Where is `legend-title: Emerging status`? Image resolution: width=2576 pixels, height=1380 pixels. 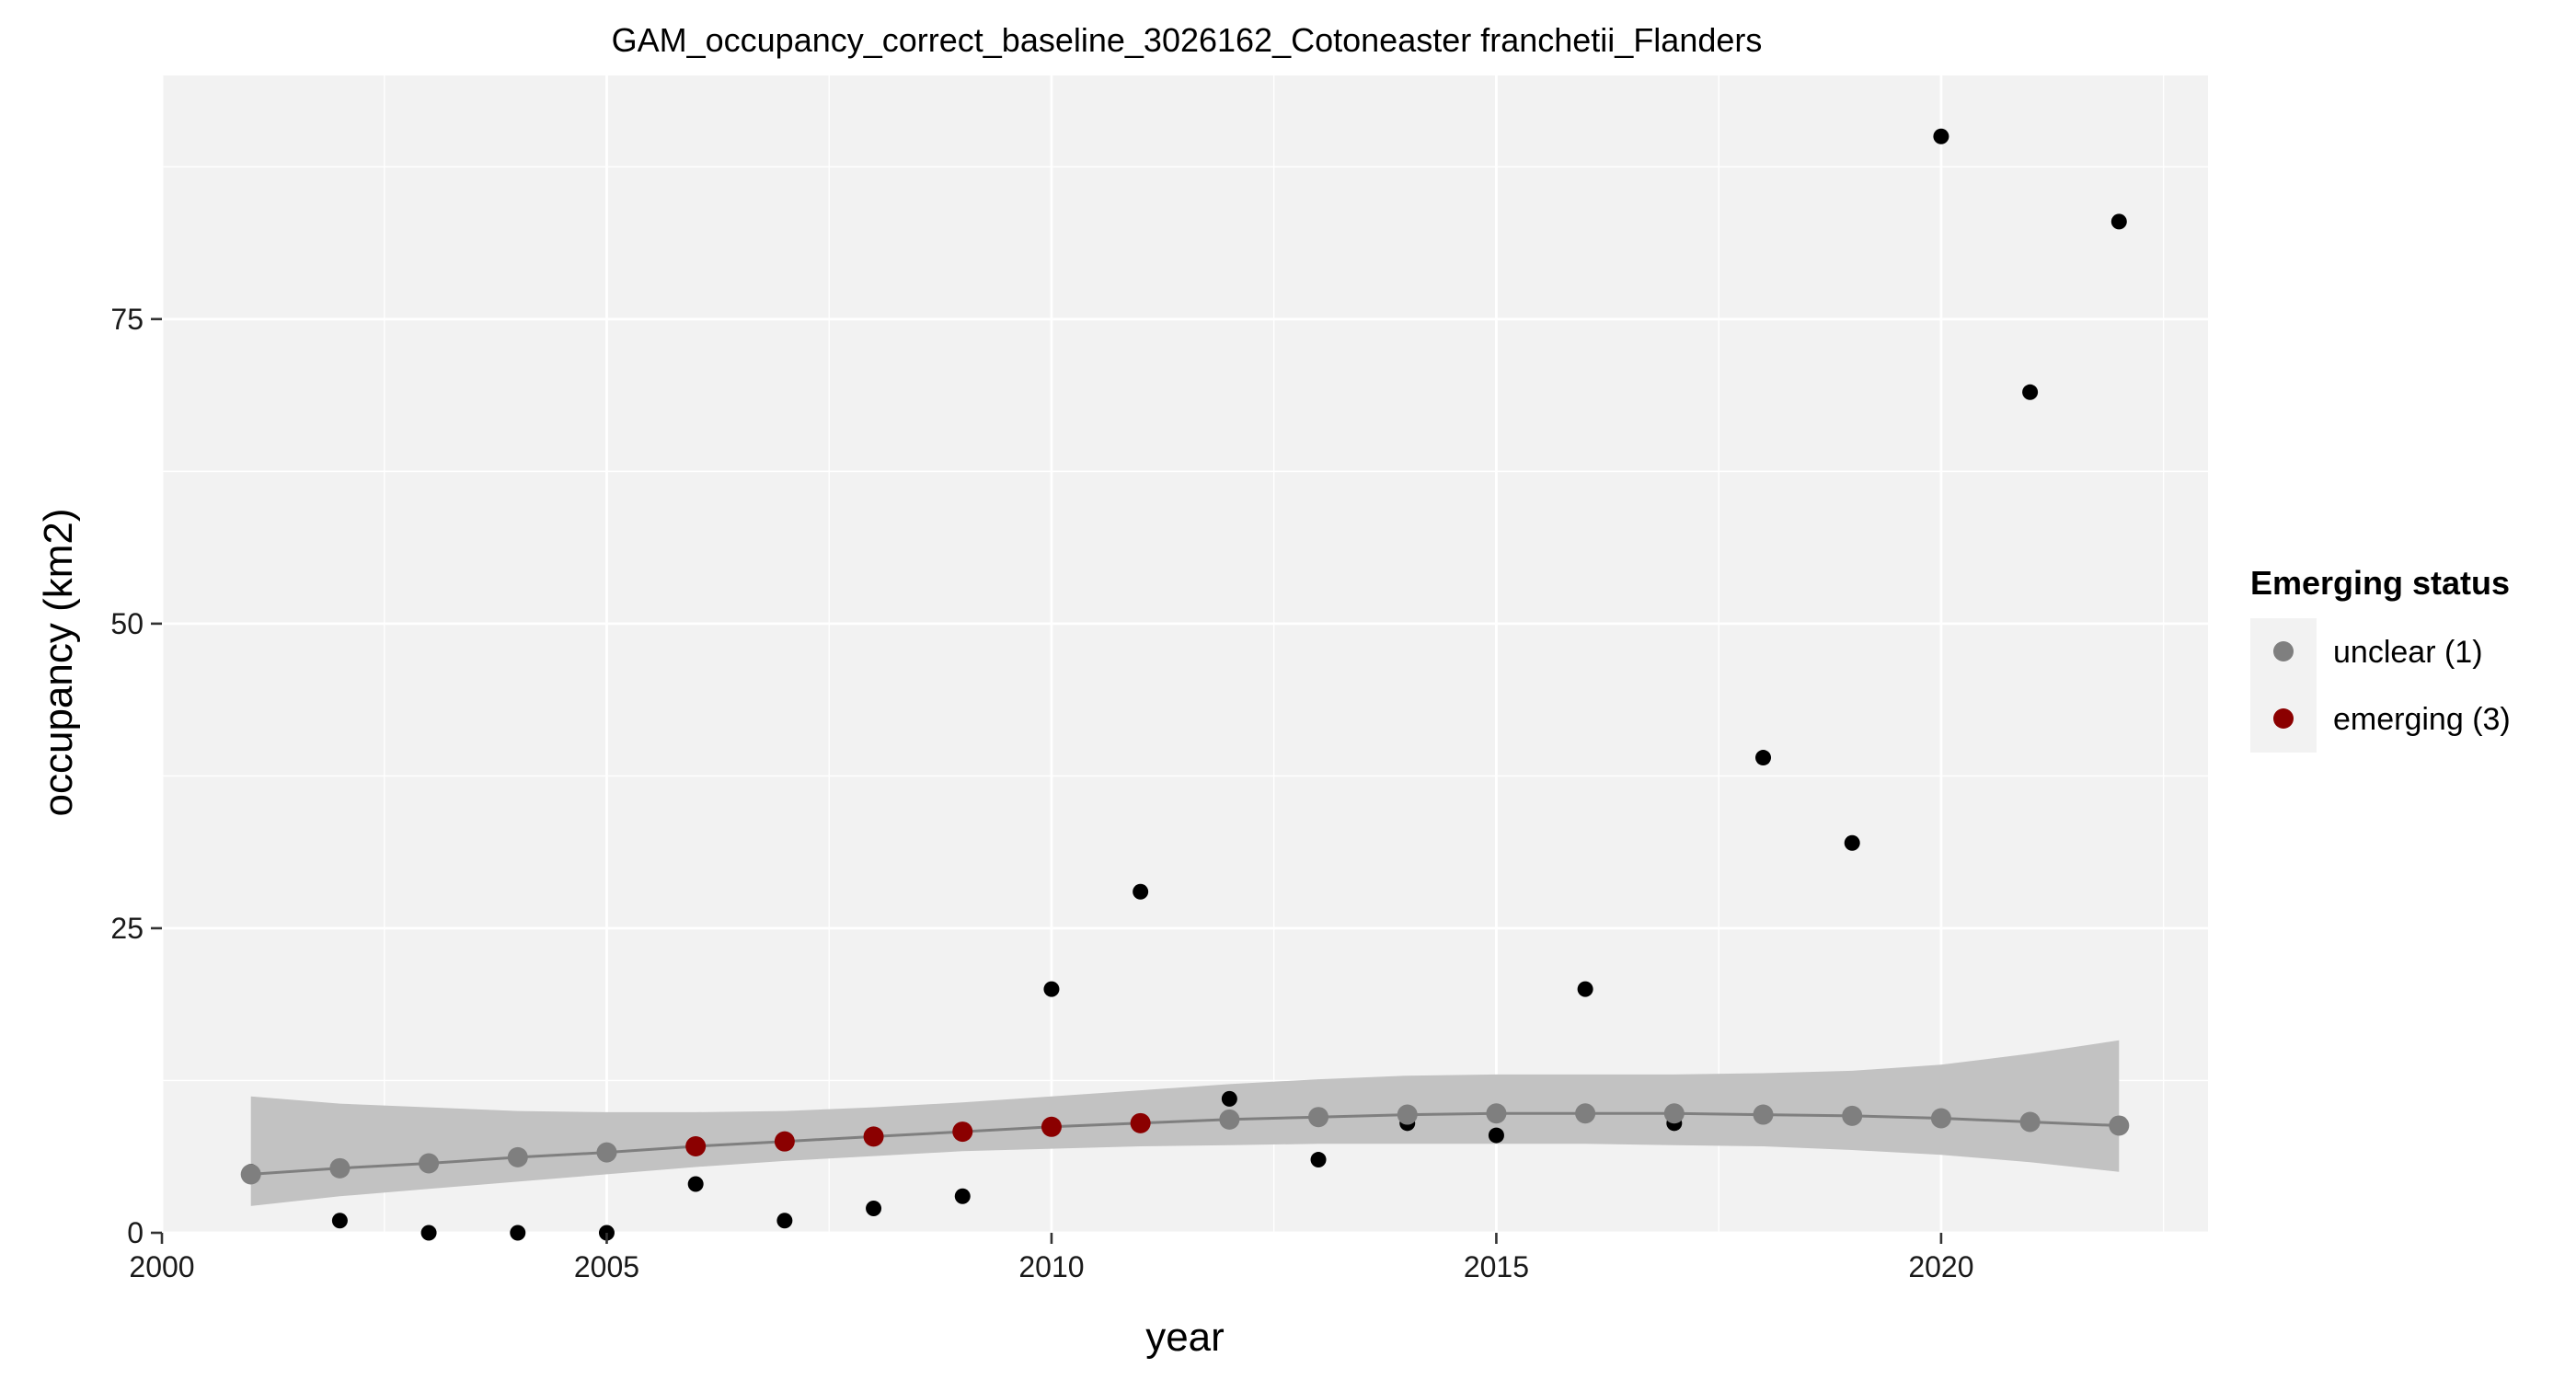
legend-title: Emerging status is located at coordinates (2380, 583).